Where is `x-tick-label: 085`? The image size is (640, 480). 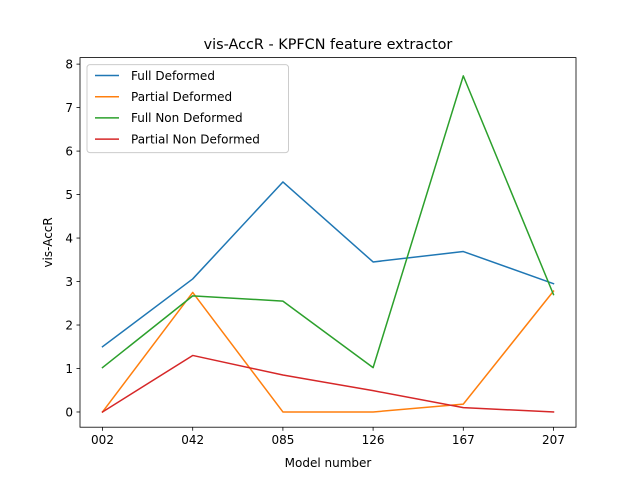 x-tick-label: 085 is located at coordinates (282, 440).